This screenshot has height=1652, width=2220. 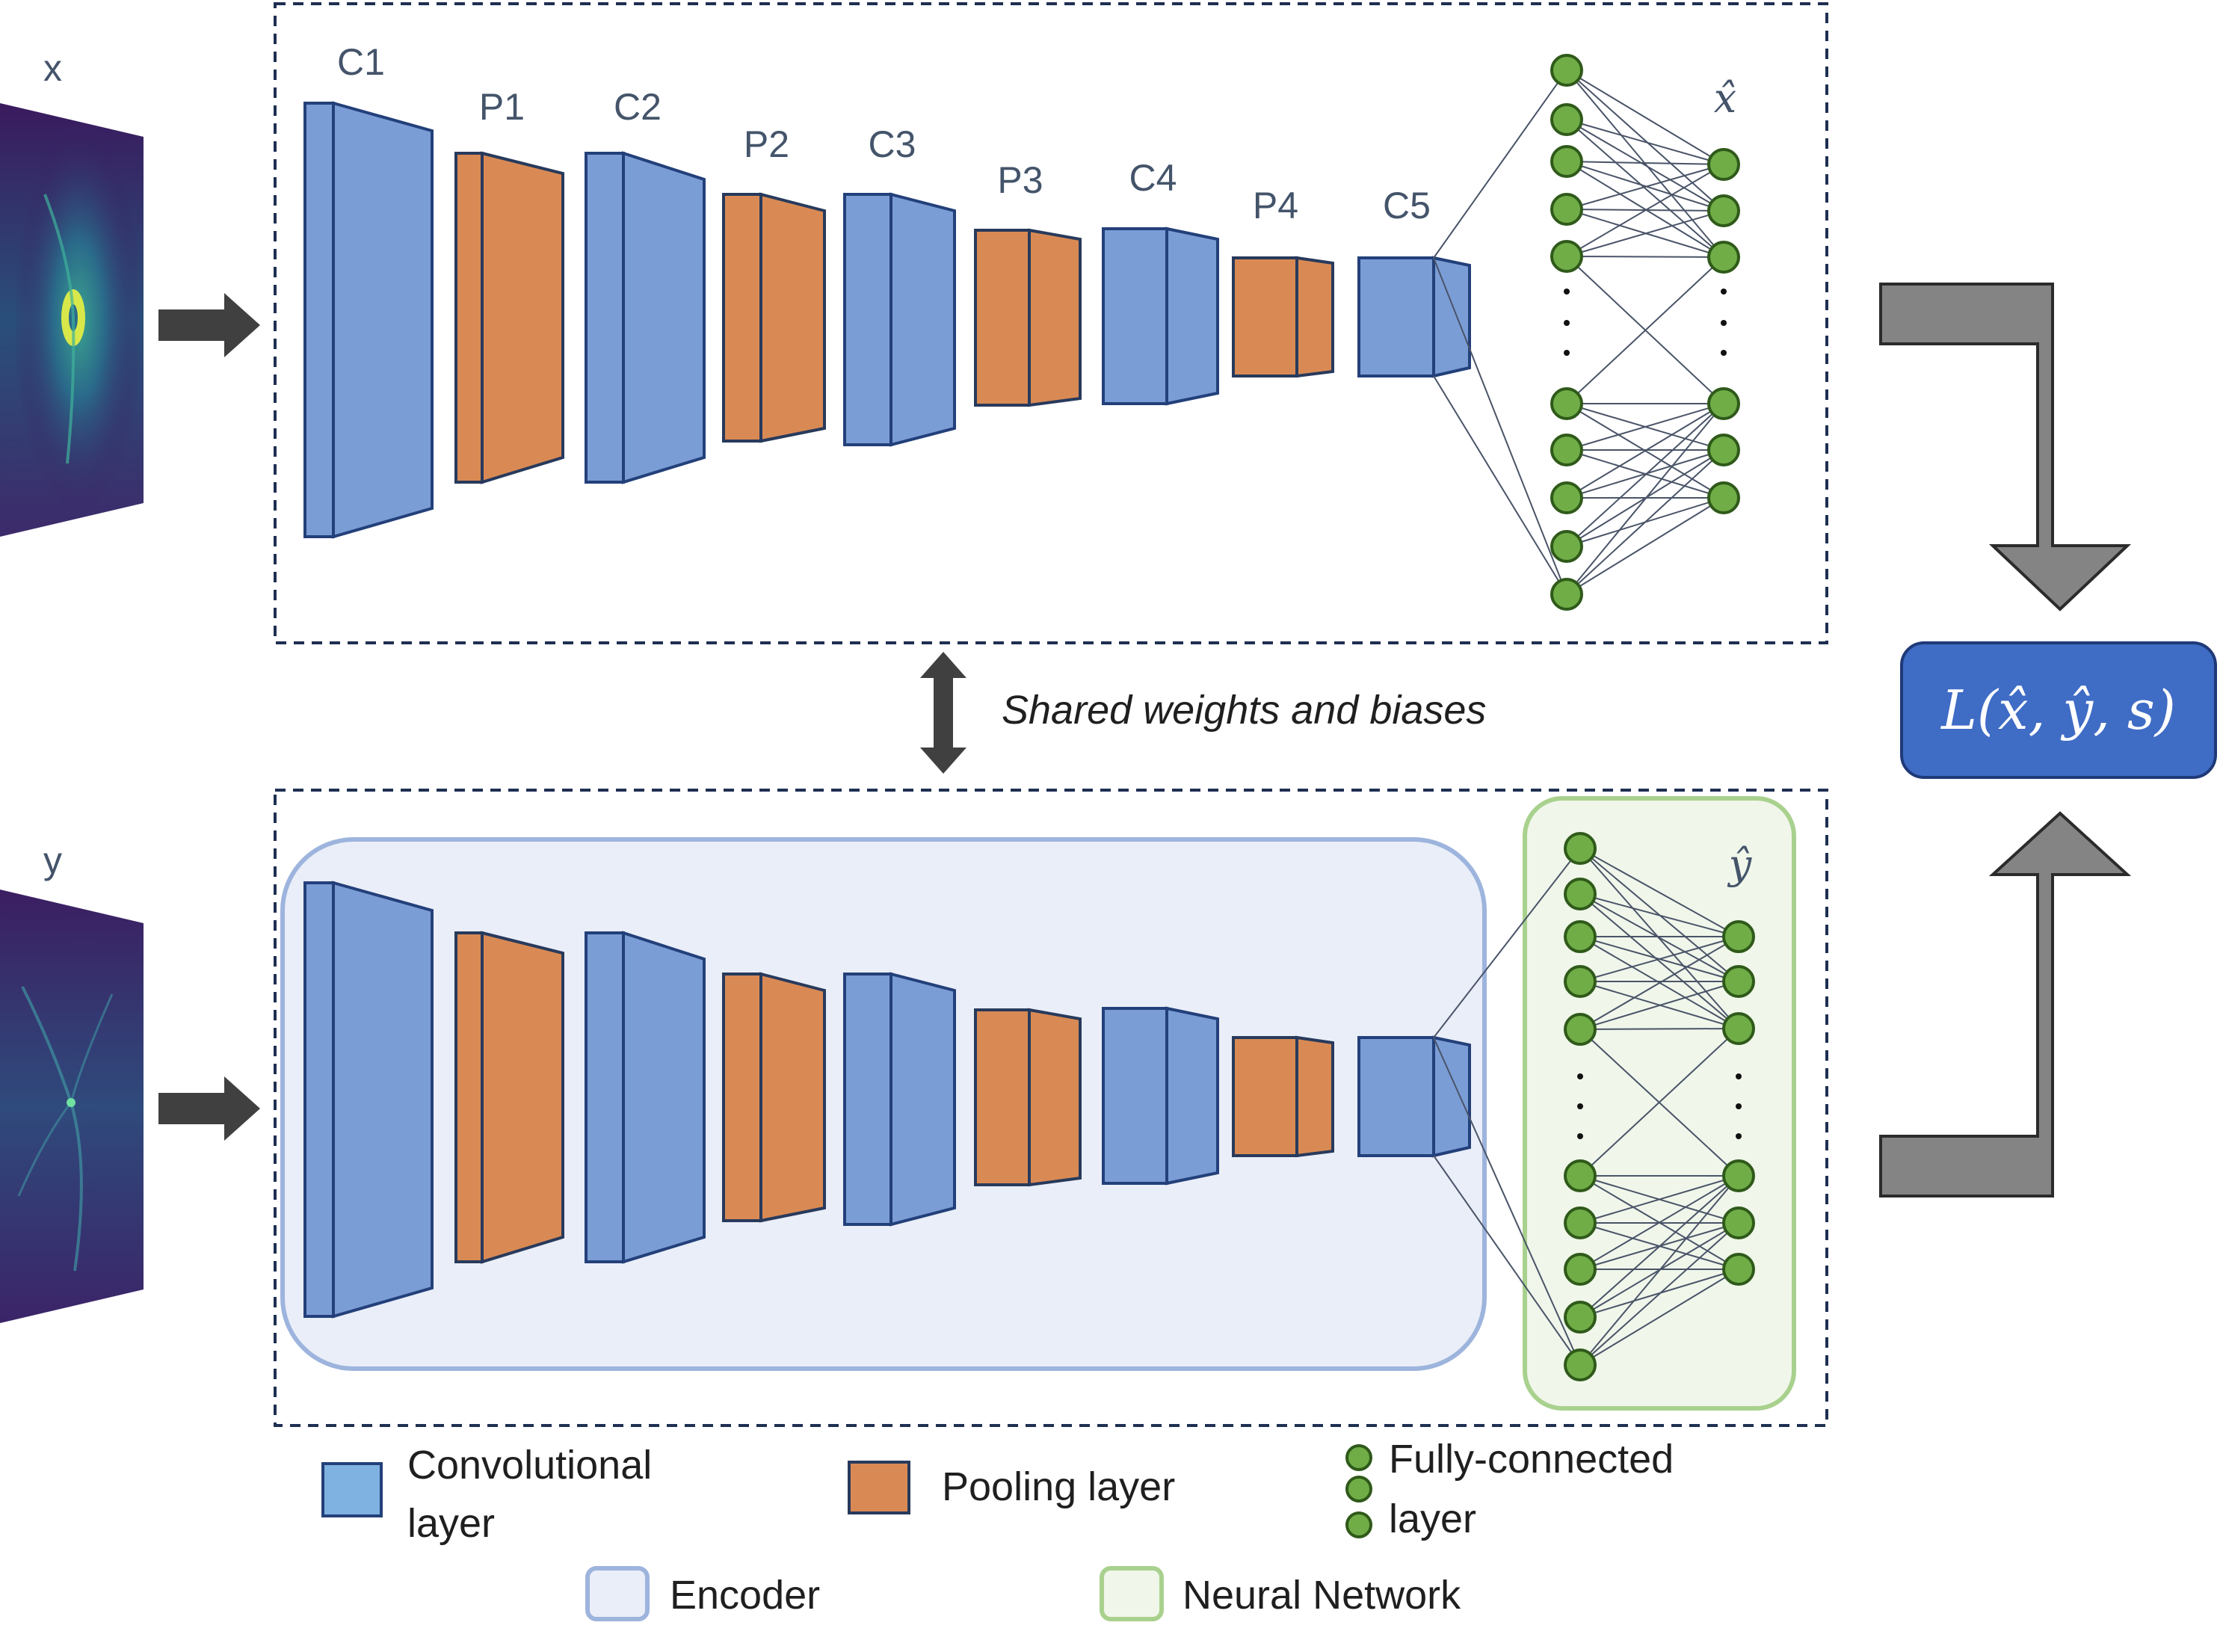 I want to click on legend-pool-swatch, so click(x=879, y=1487).